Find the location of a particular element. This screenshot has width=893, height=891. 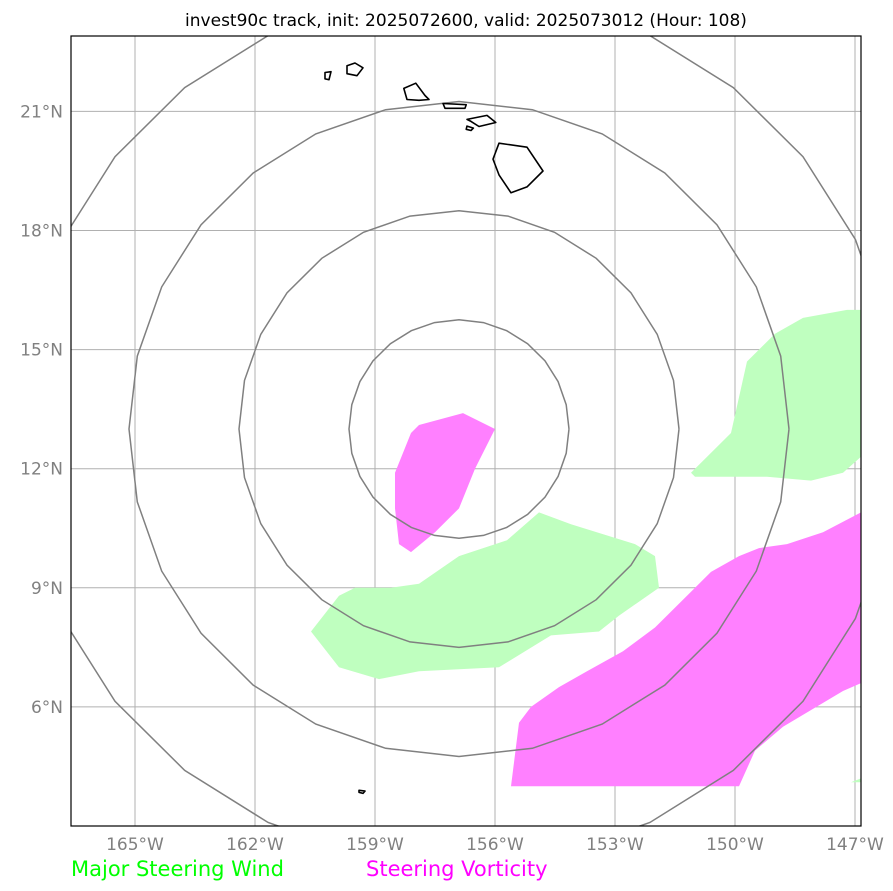

range-ring is located at coordinates (459, 429).